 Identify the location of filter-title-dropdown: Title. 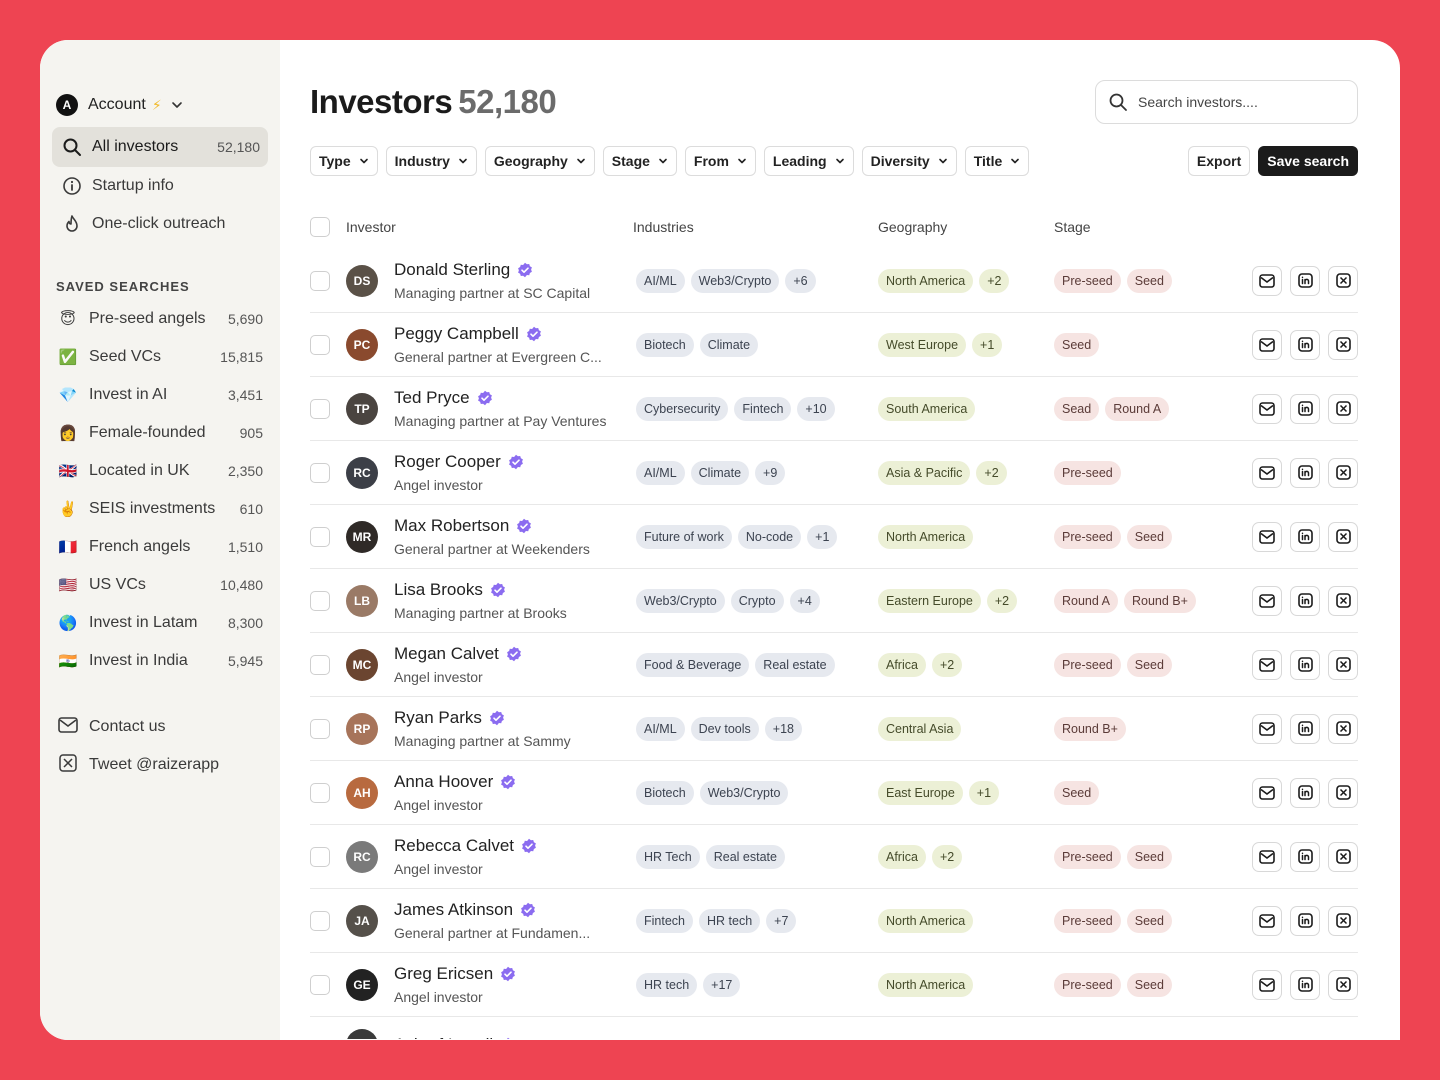
(997, 161).